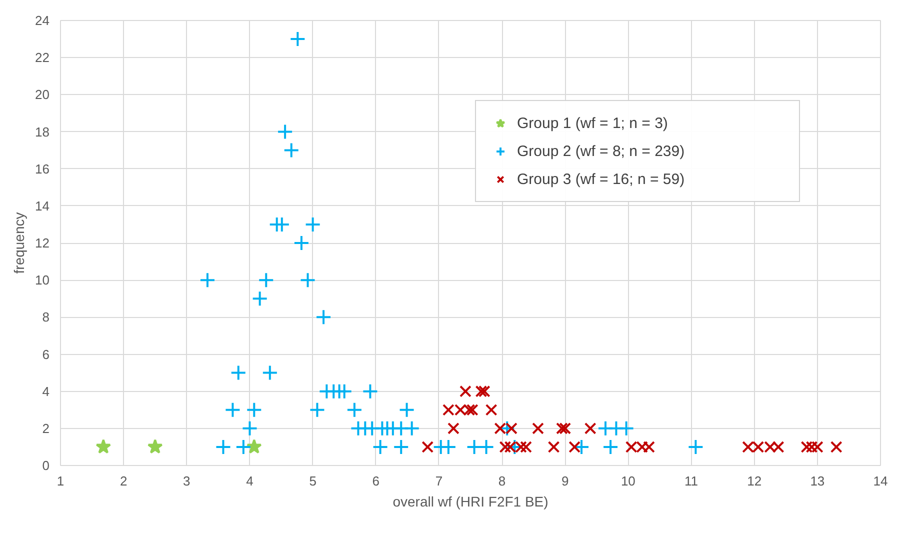 The image size is (910, 535). Describe the element at coordinates (42, 206) in the screenshot. I see `y-tick-label: 14` at that location.